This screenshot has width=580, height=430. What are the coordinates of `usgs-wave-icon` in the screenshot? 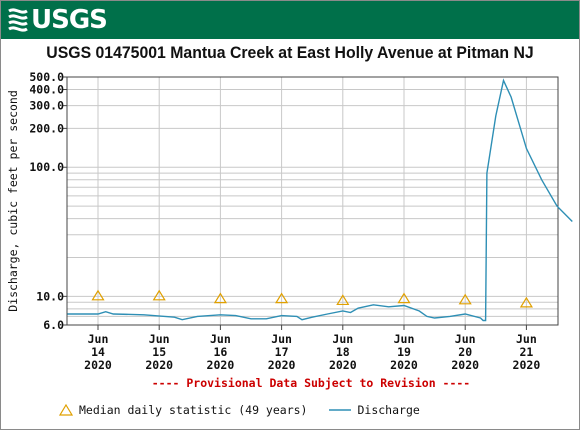 It's located at (18, 20).